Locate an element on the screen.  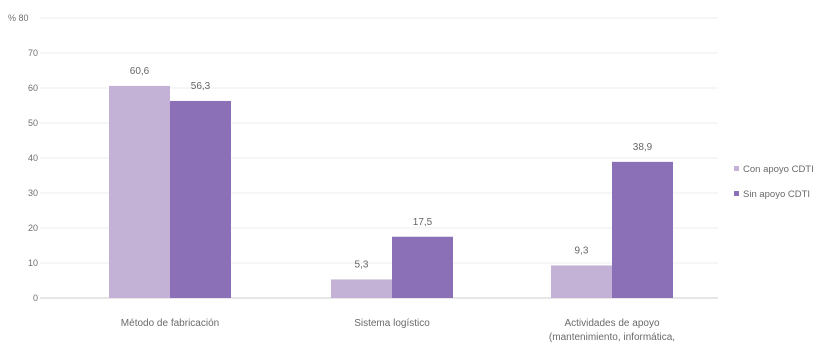
data-label: 60,6 is located at coordinates (140, 71).